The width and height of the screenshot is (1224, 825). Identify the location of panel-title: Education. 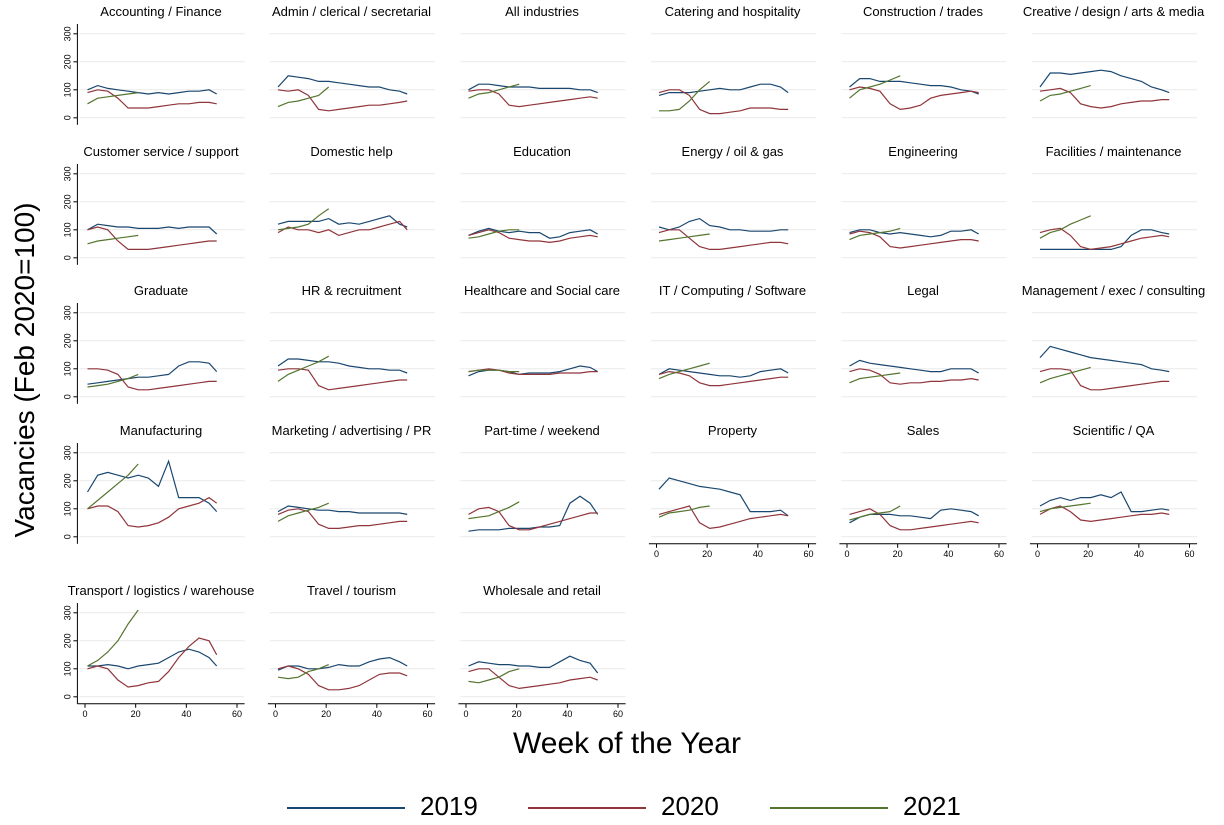
(542, 151).